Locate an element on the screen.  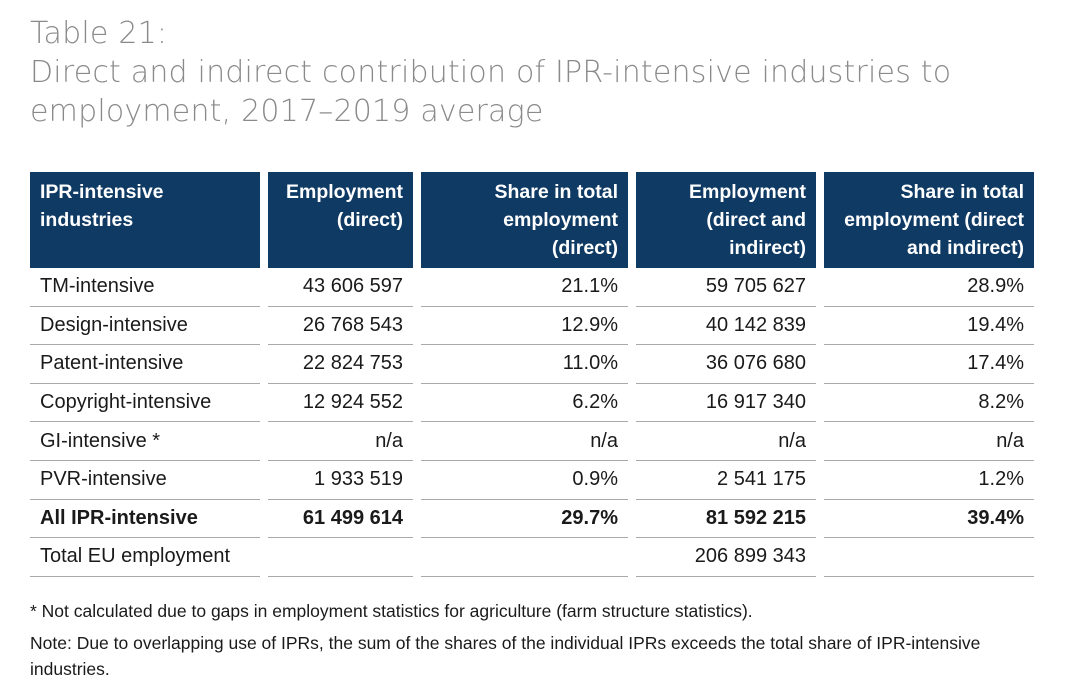
share-direct-cell: 0.9% is located at coordinates (524, 480).